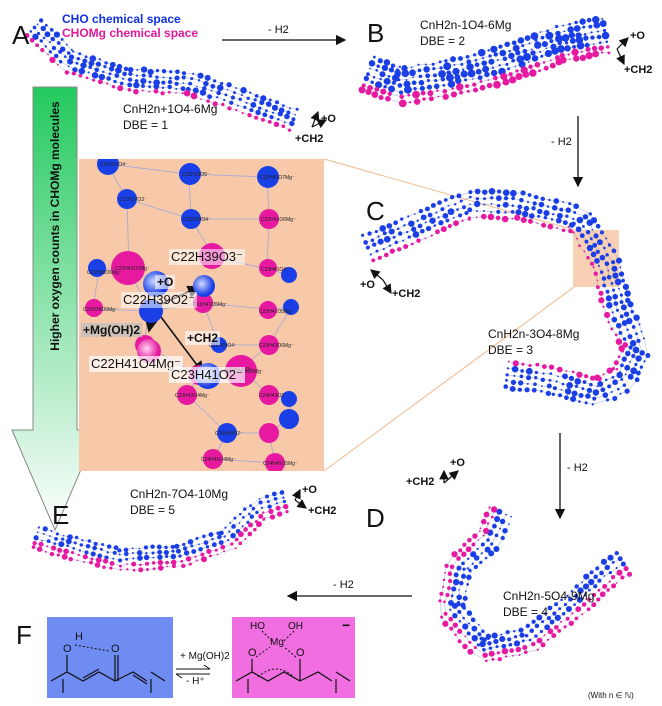 The image size is (662, 706). What do you see at coordinates (205, 656) in the screenshot?
I see `reaction-reagent: + Mg(OH)2` at bounding box center [205, 656].